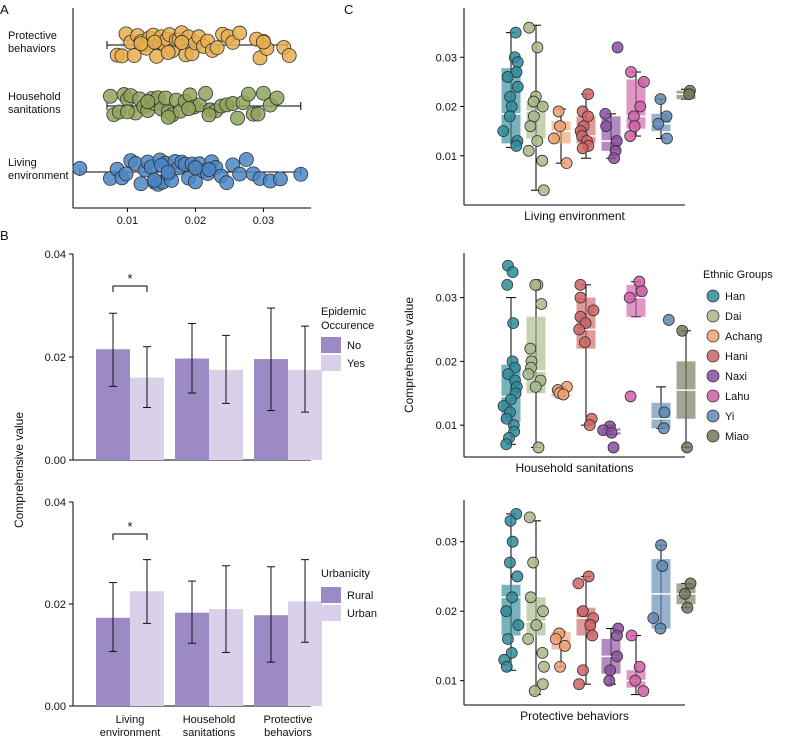 Image resolution: width=789 pixels, height=736 pixels. Describe the element at coordinates (4, 9) in the screenshot. I see `panel-label-a: A` at that location.